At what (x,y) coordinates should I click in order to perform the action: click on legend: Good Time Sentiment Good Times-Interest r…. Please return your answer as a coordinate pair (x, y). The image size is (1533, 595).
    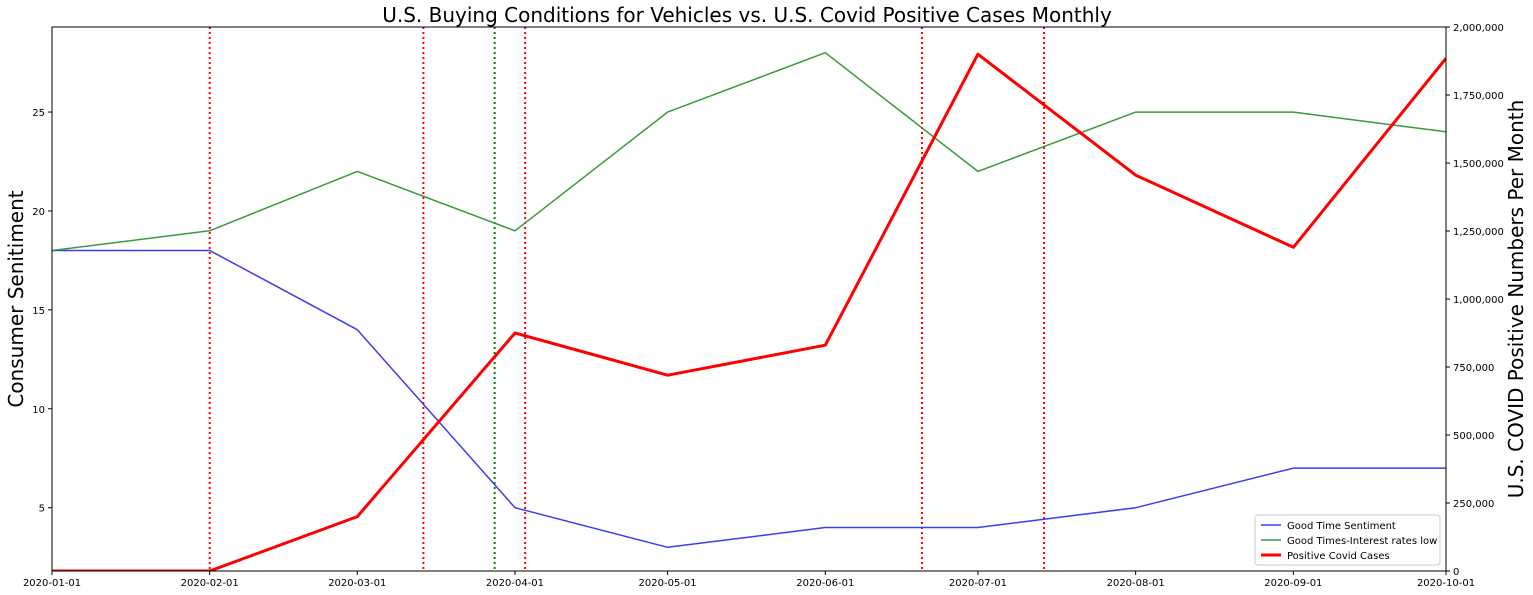
    Looking at the image, I should click on (1347, 540).